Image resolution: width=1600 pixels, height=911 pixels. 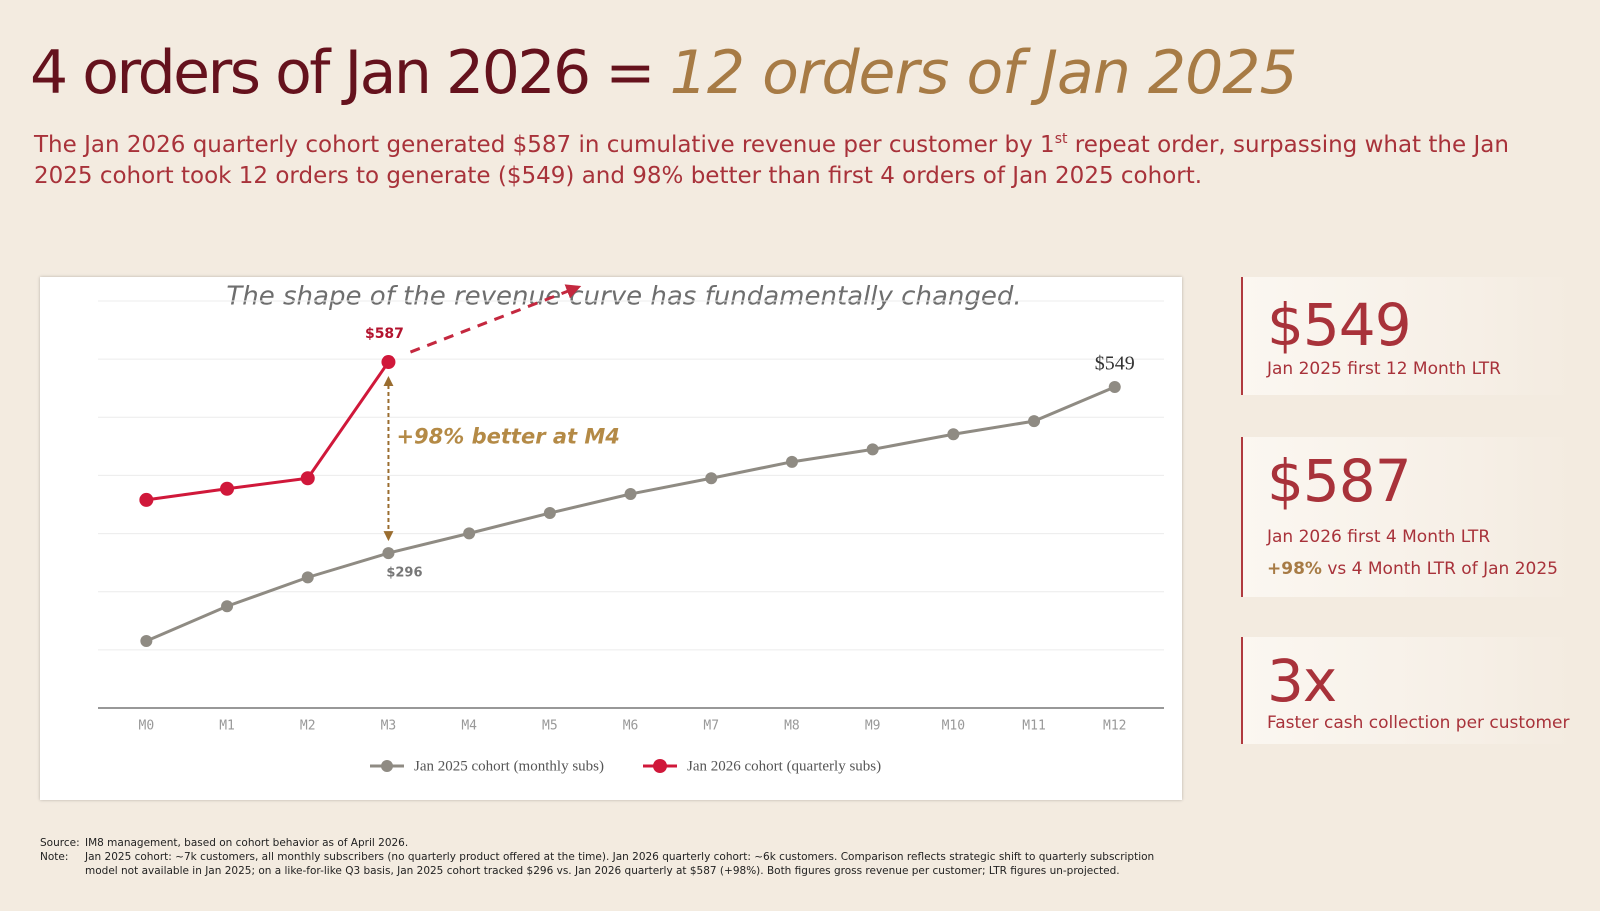 I want to click on x-tick-label: M9, so click(x=873, y=726).